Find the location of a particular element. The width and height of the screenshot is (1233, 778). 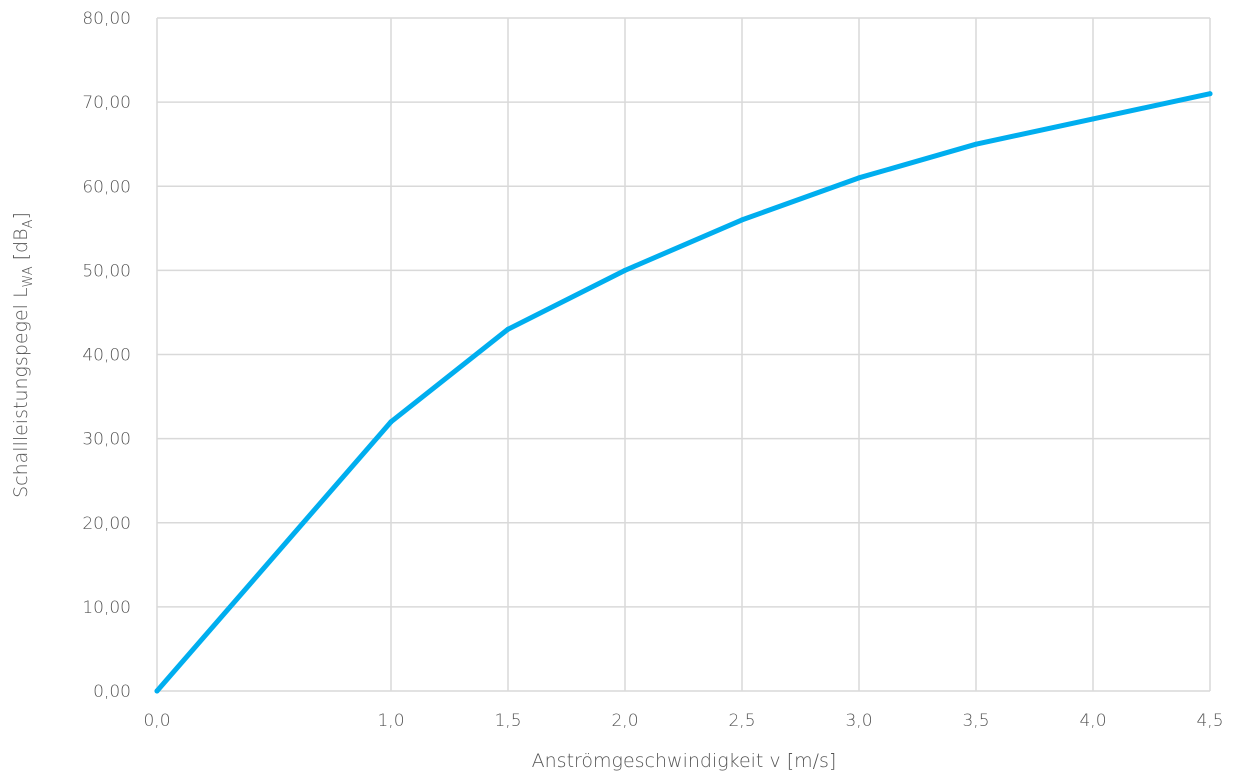

x-tick-label: 0,0 is located at coordinates (156, 721).